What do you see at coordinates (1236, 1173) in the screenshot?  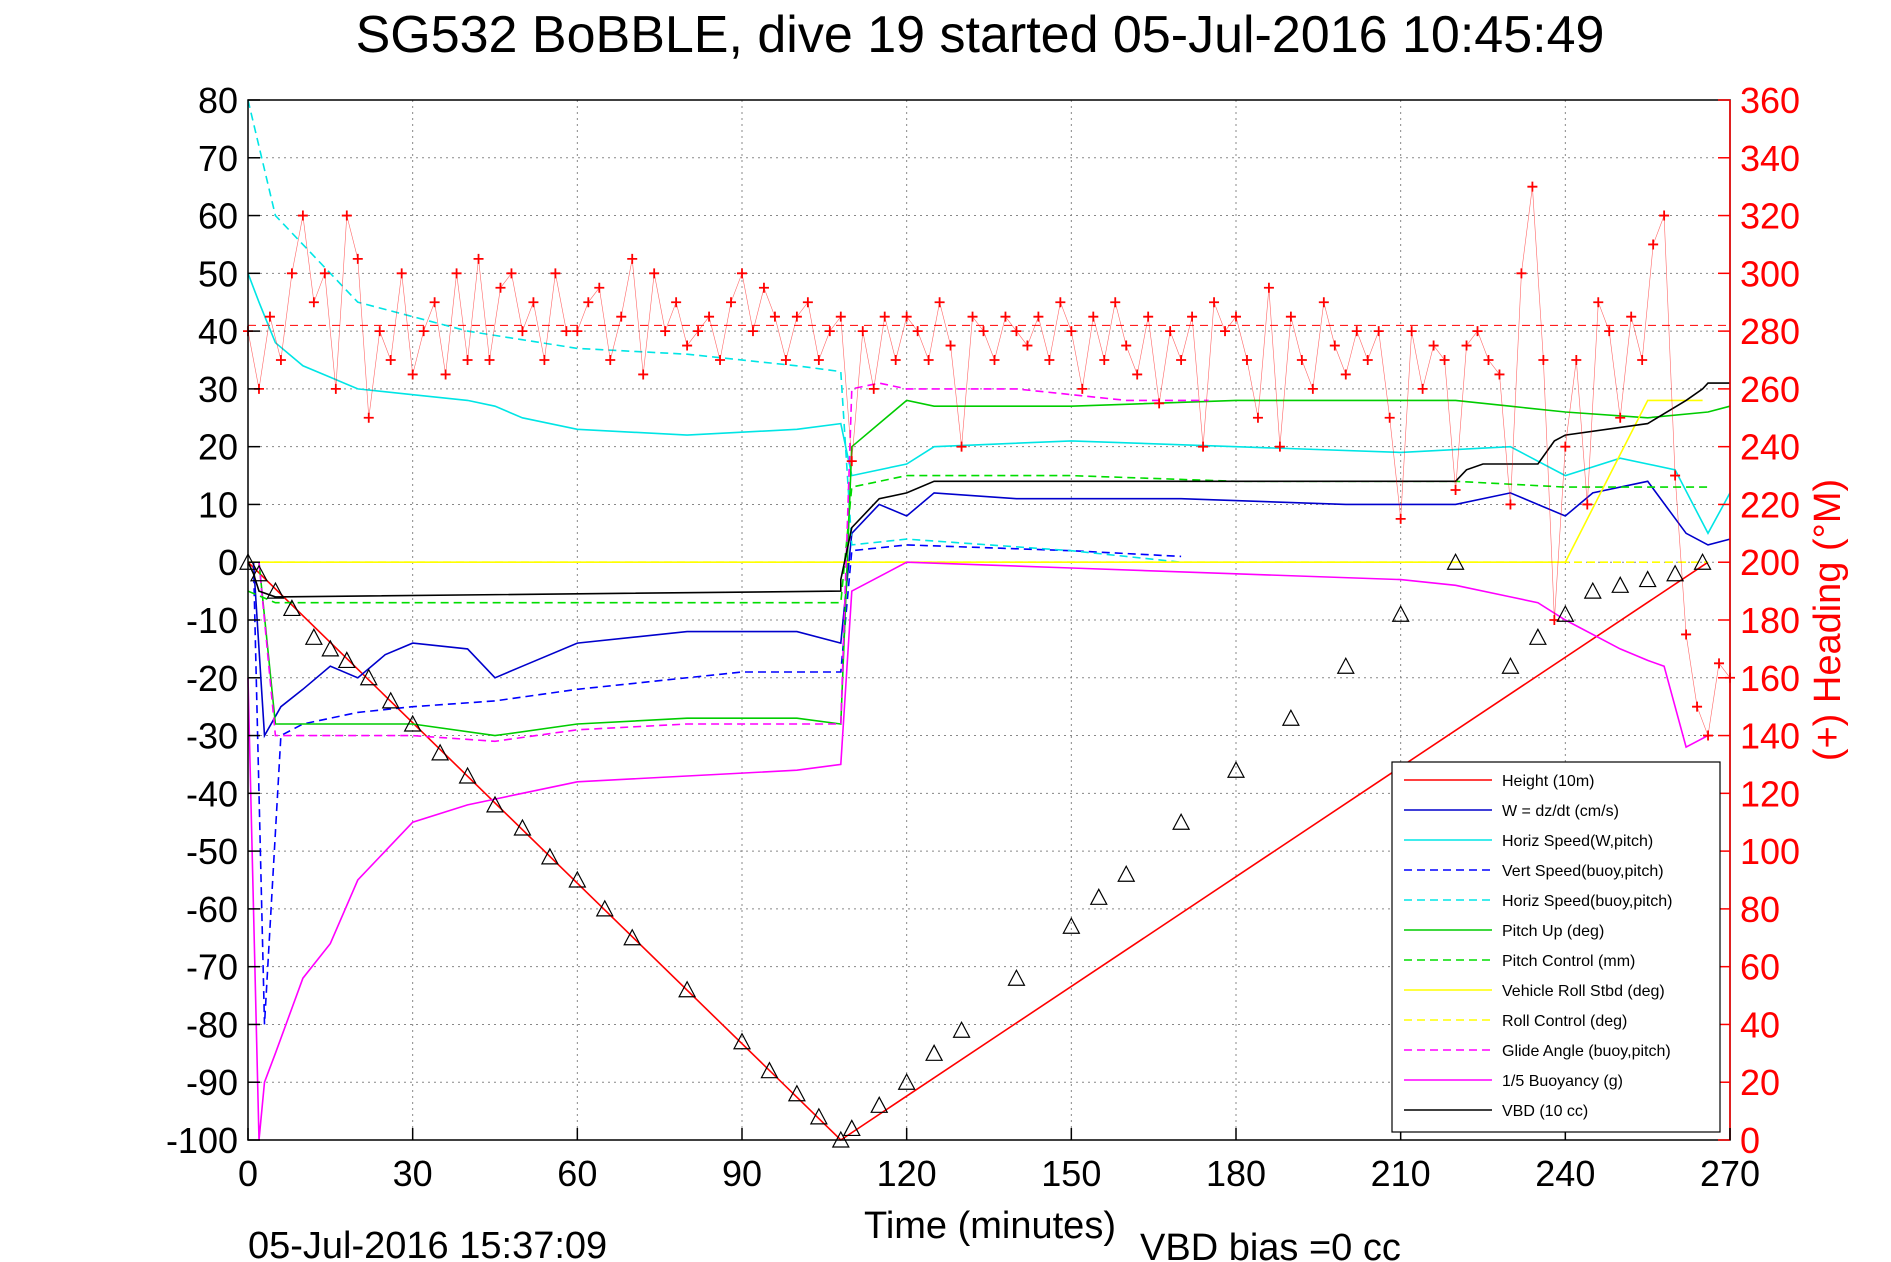 I see `x-tick-label: 180` at bounding box center [1236, 1173].